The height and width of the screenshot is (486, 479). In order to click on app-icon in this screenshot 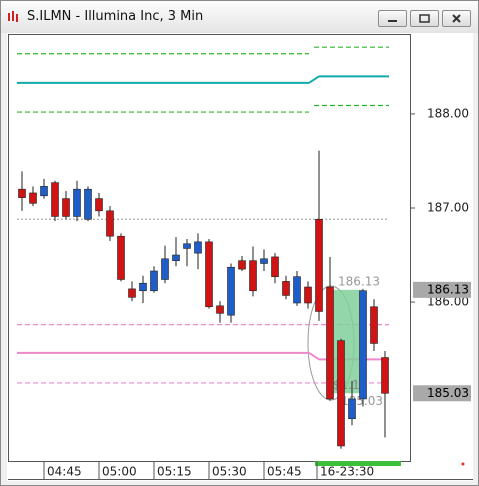, I will do `click(13, 16)`.